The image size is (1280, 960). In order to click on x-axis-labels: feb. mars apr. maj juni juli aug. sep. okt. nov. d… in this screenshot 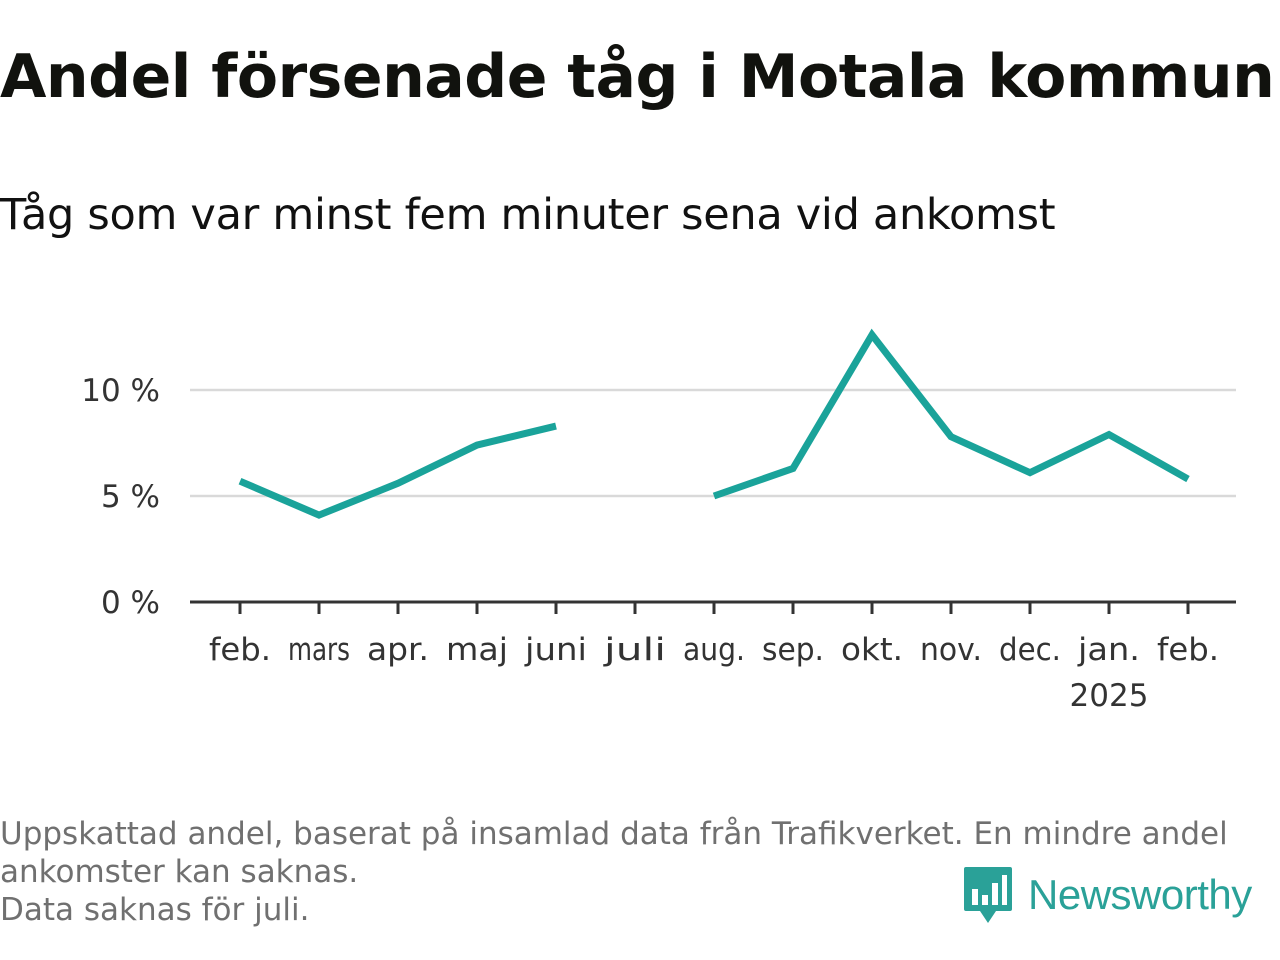, I will do `click(714, 673)`.